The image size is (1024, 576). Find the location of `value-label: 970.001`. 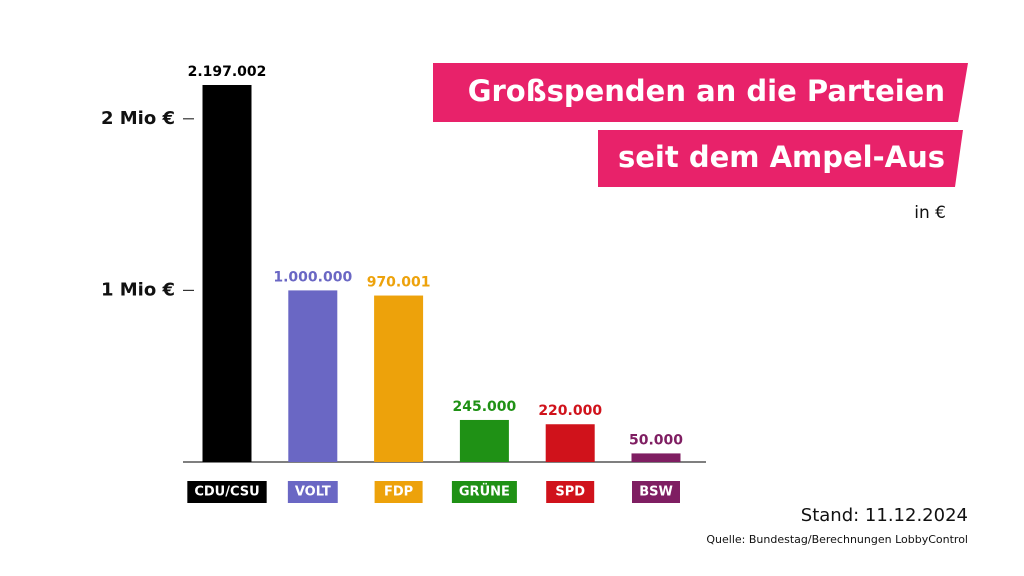

value-label: 970.001 is located at coordinates (399, 283).